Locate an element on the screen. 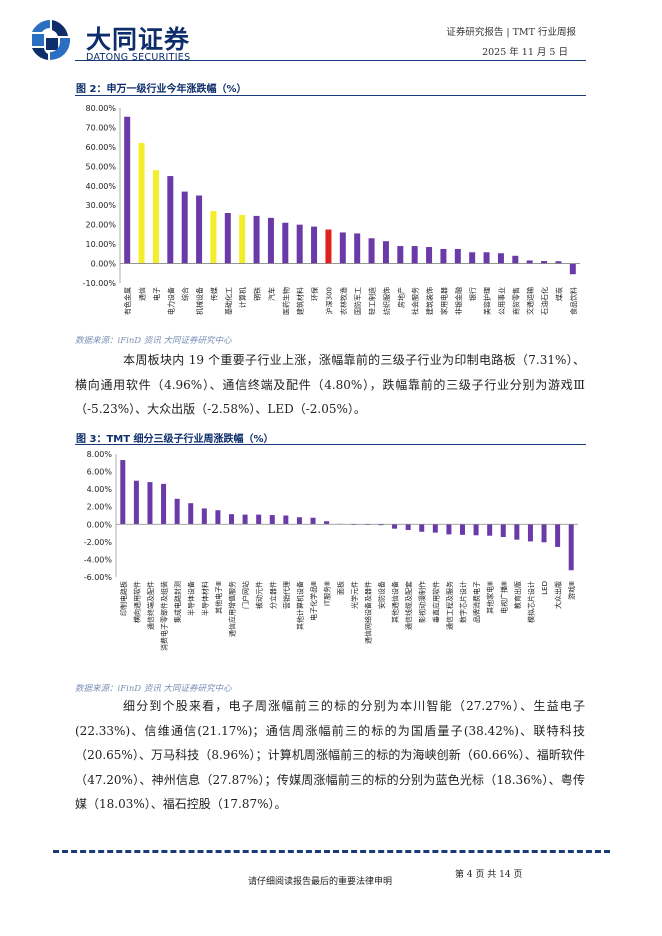 This screenshot has height=936, width=662. chart2-category-label: LED is located at coordinates (545, 588).